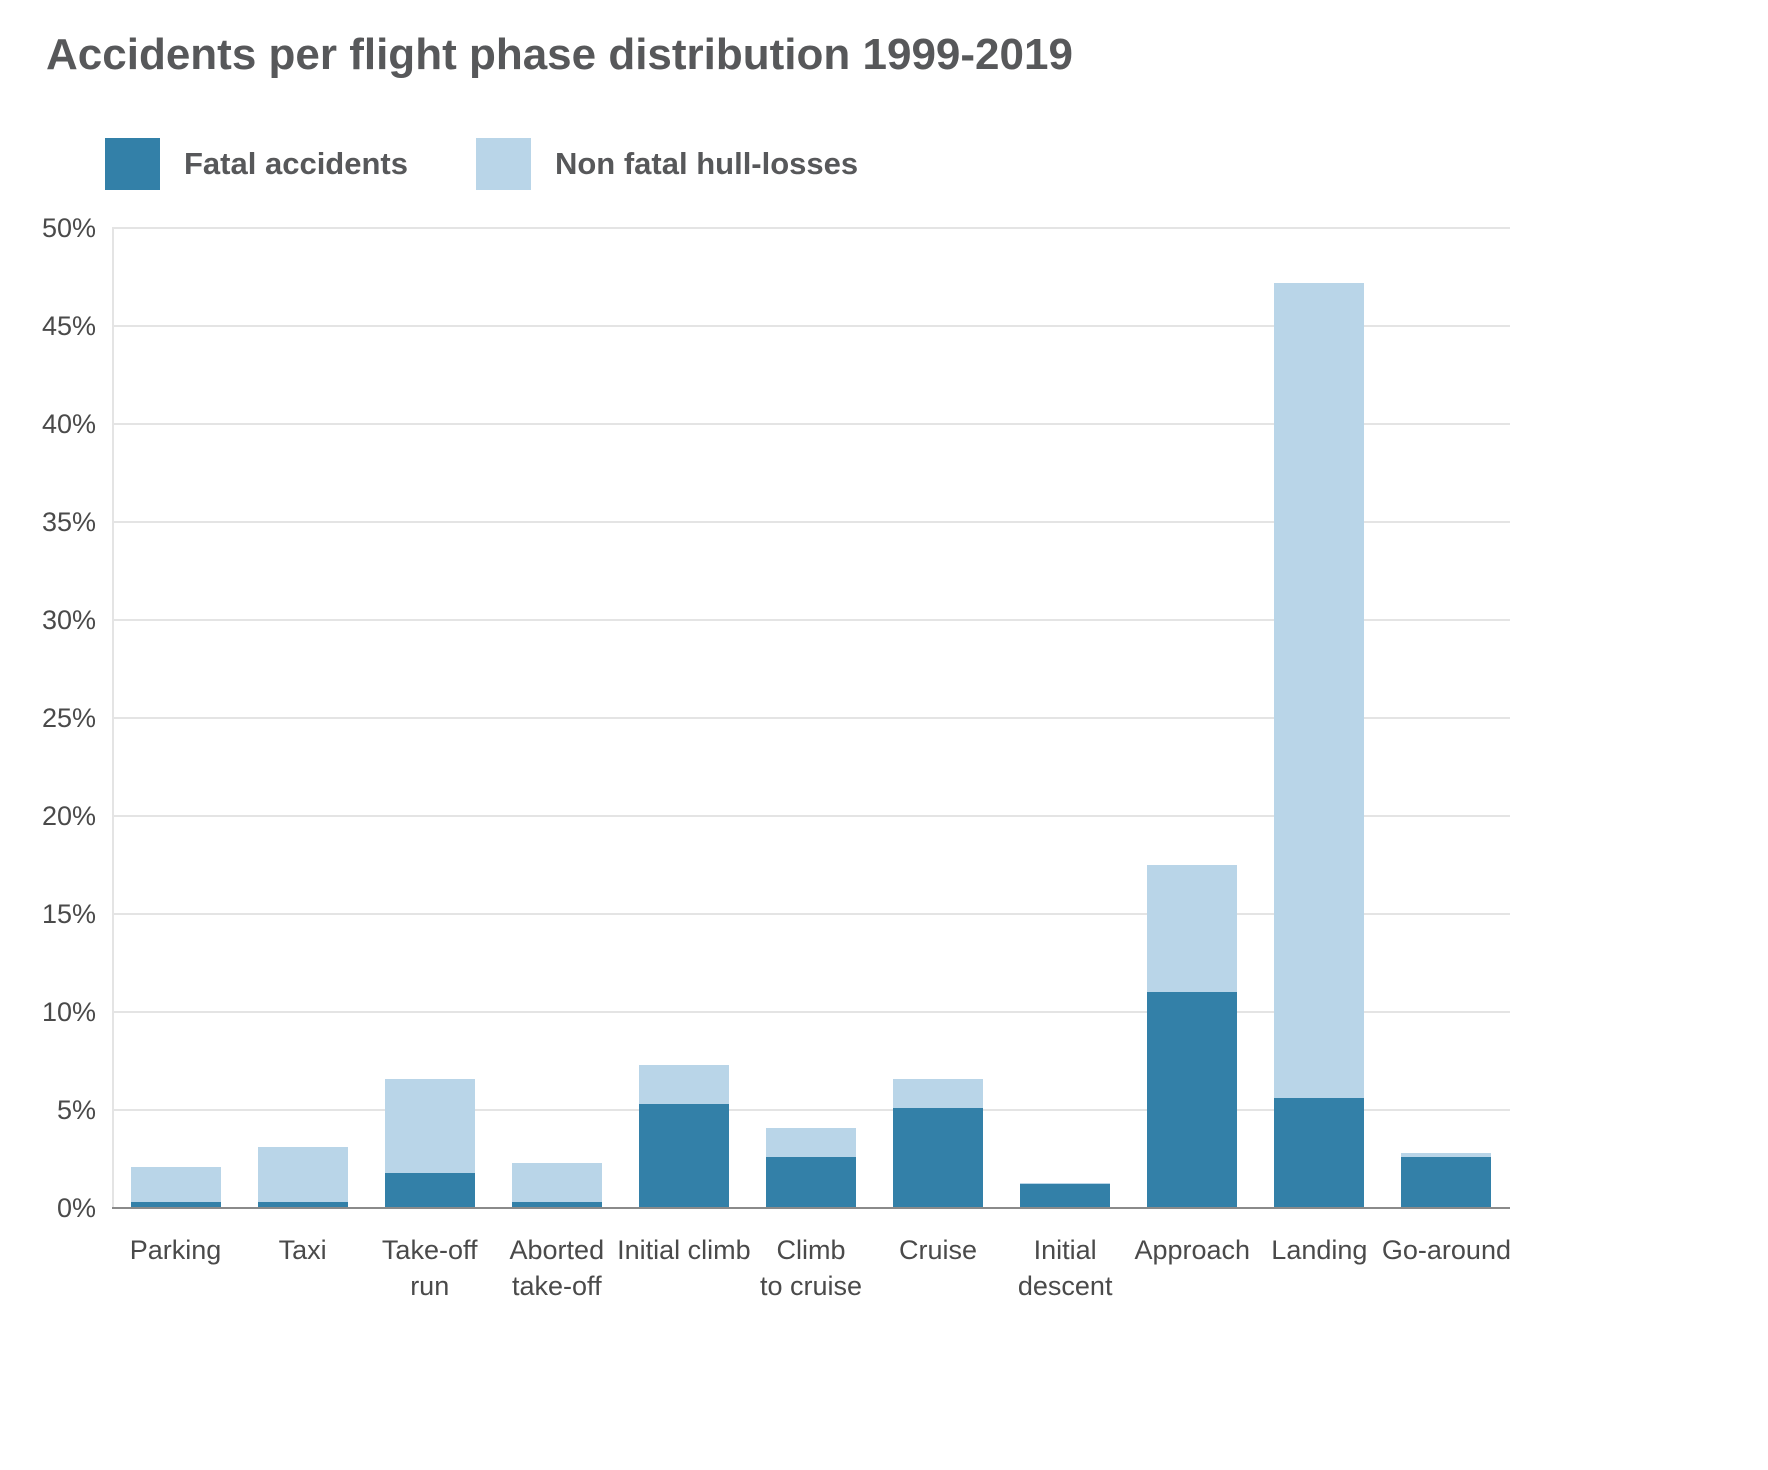  I want to click on x-category-label: Climb to cruise, so click(810, 1268).